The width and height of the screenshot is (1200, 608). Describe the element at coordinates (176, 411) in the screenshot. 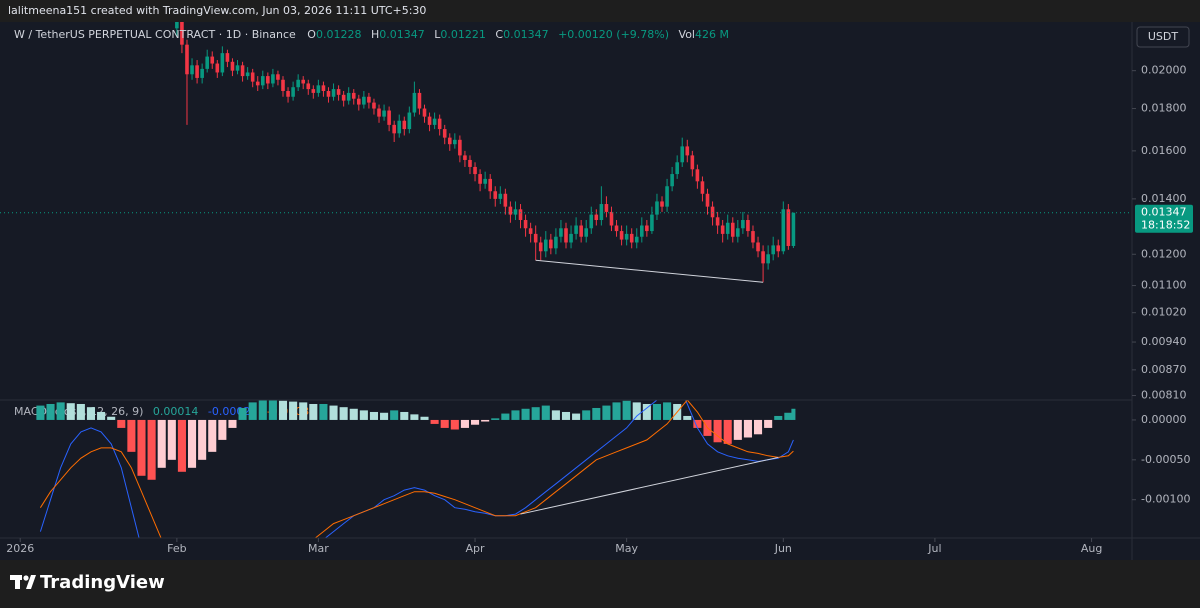

I see `macd-hist-value: 0.00014` at that location.